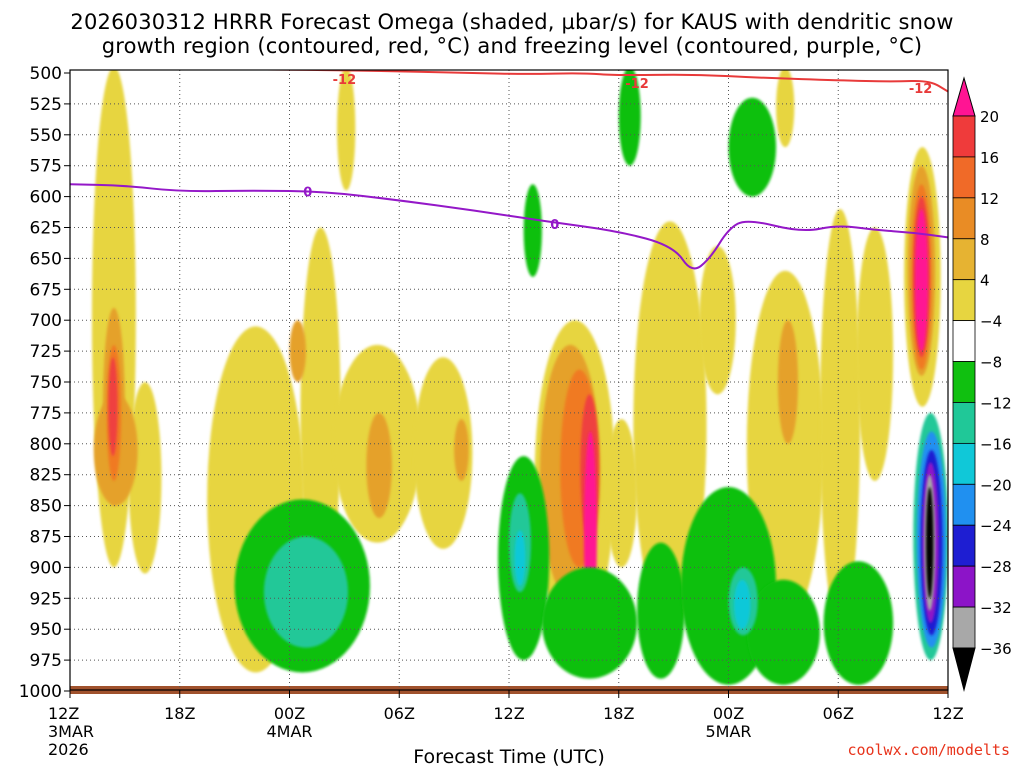 This screenshot has height=768, width=1024. What do you see at coordinates (46, 136) in the screenshot?
I see `y-tick-label: 550` at bounding box center [46, 136].